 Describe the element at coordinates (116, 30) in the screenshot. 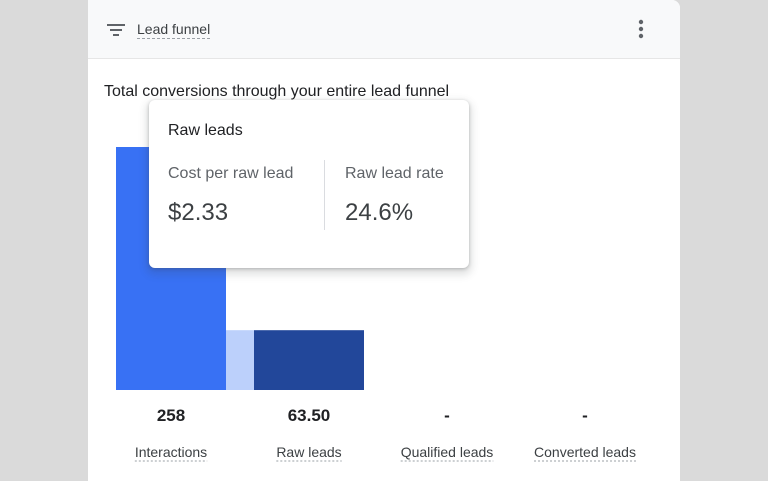

I see `filter-icon` at that location.